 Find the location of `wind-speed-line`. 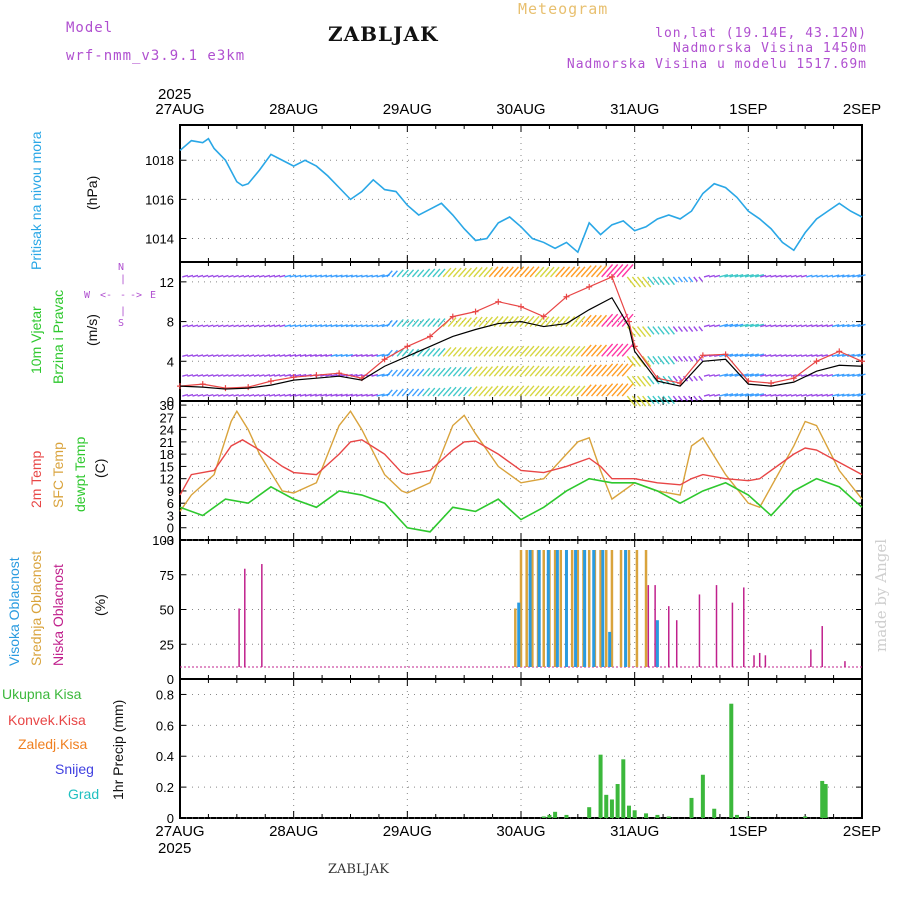

wind-speed-line is located at coordinates (521, 343).